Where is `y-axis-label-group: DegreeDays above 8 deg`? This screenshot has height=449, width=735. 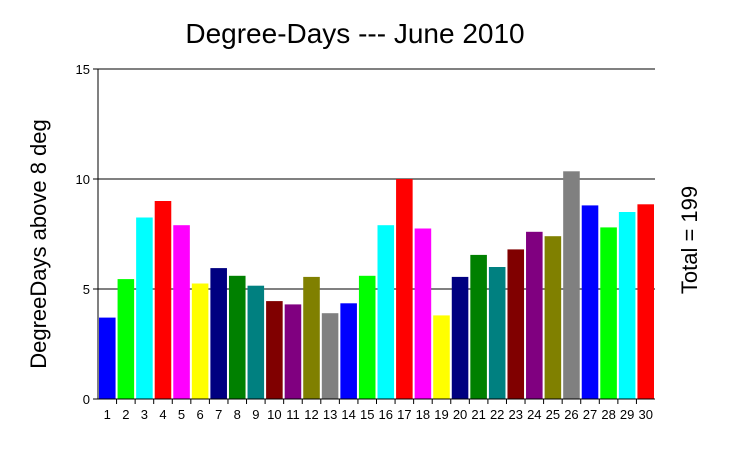
y-axis-label-group: DegreeDays above 8 deg is located at coordinates (38, 244).